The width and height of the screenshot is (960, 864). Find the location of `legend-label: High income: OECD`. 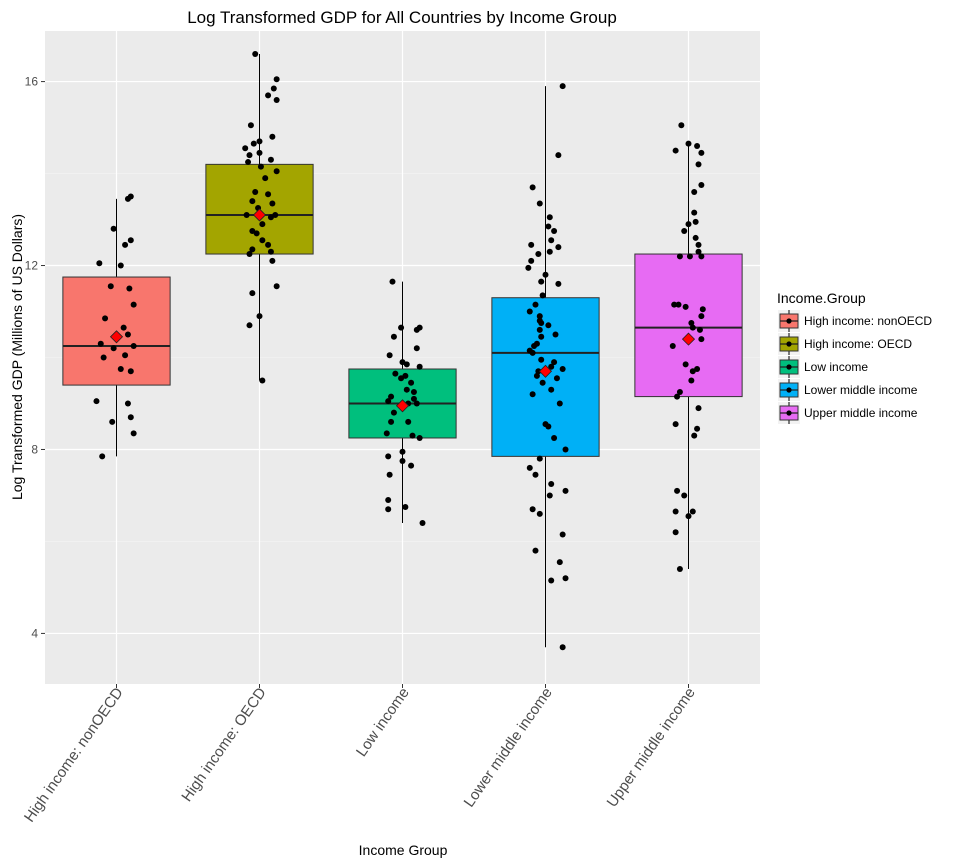

legend-label: High income: OECD is located at coordinates (858, 344).